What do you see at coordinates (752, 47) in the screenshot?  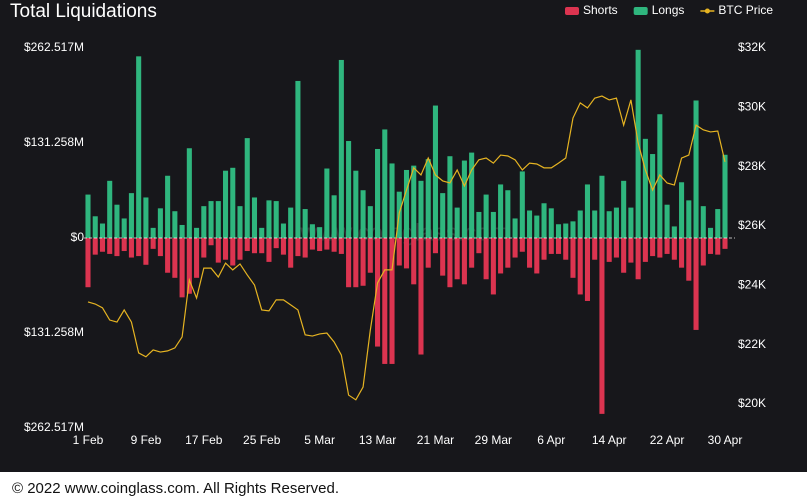 I see `y2-tick-label: $32K` at bounding box center [752, 47].